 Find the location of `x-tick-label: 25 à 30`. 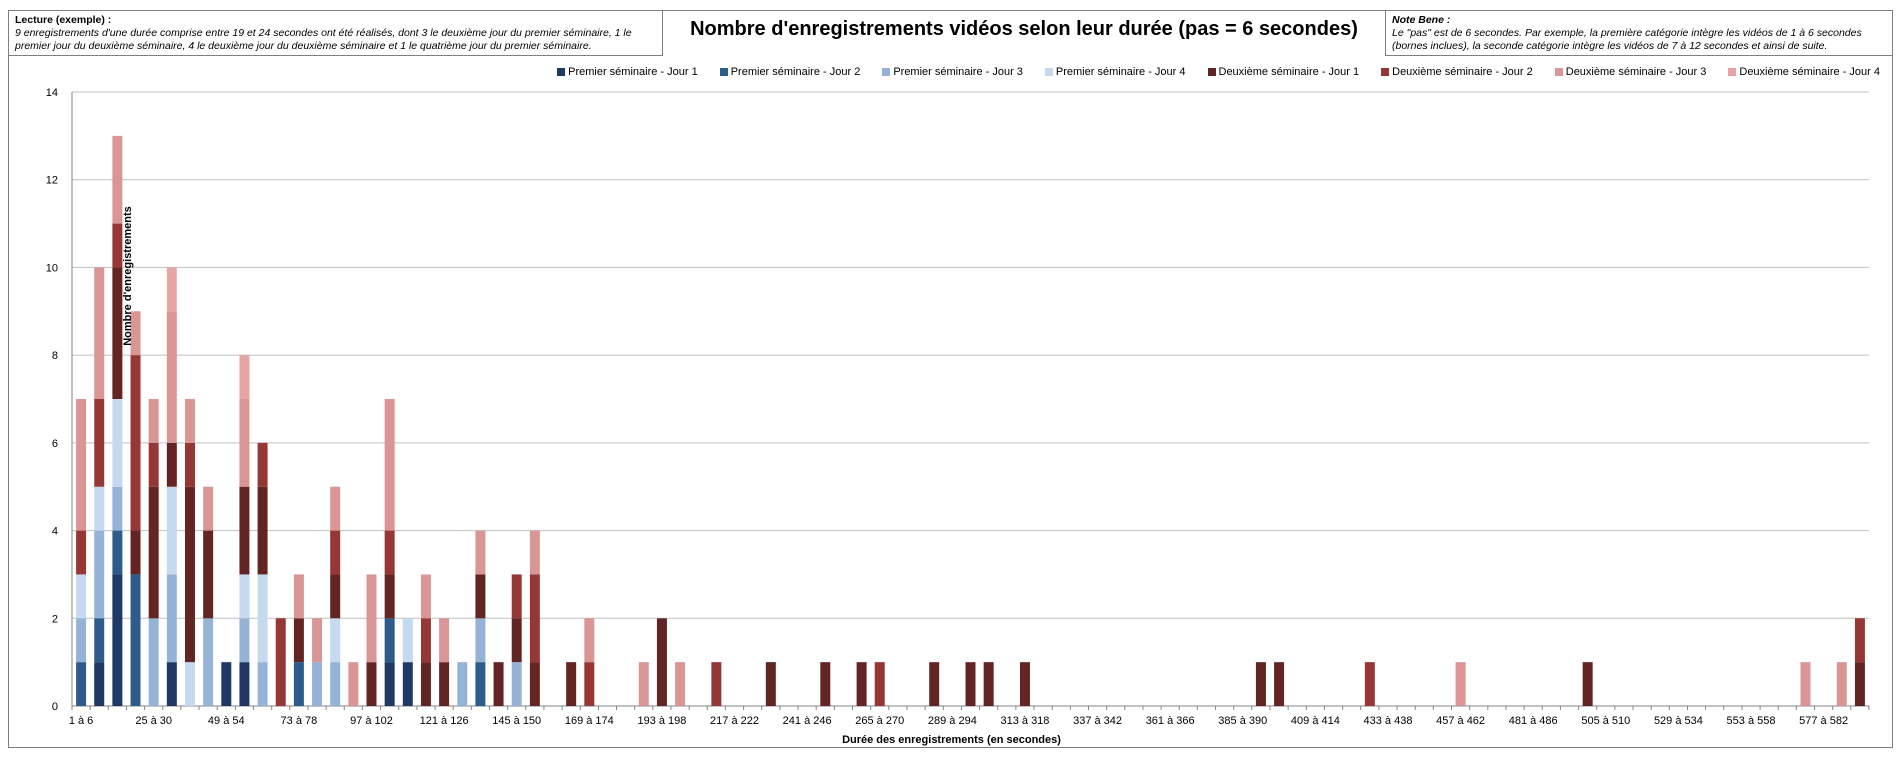

x-tick-label: 25 à 30 is located at coordinates (153, 721).